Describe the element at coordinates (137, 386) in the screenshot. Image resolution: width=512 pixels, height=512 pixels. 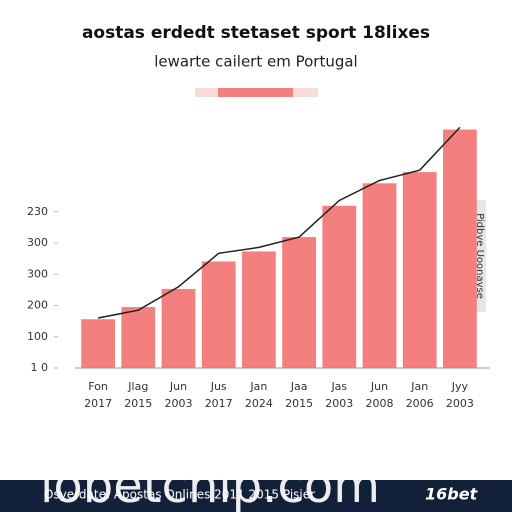
I see `x-tick-label-line: Jlag` at that location.